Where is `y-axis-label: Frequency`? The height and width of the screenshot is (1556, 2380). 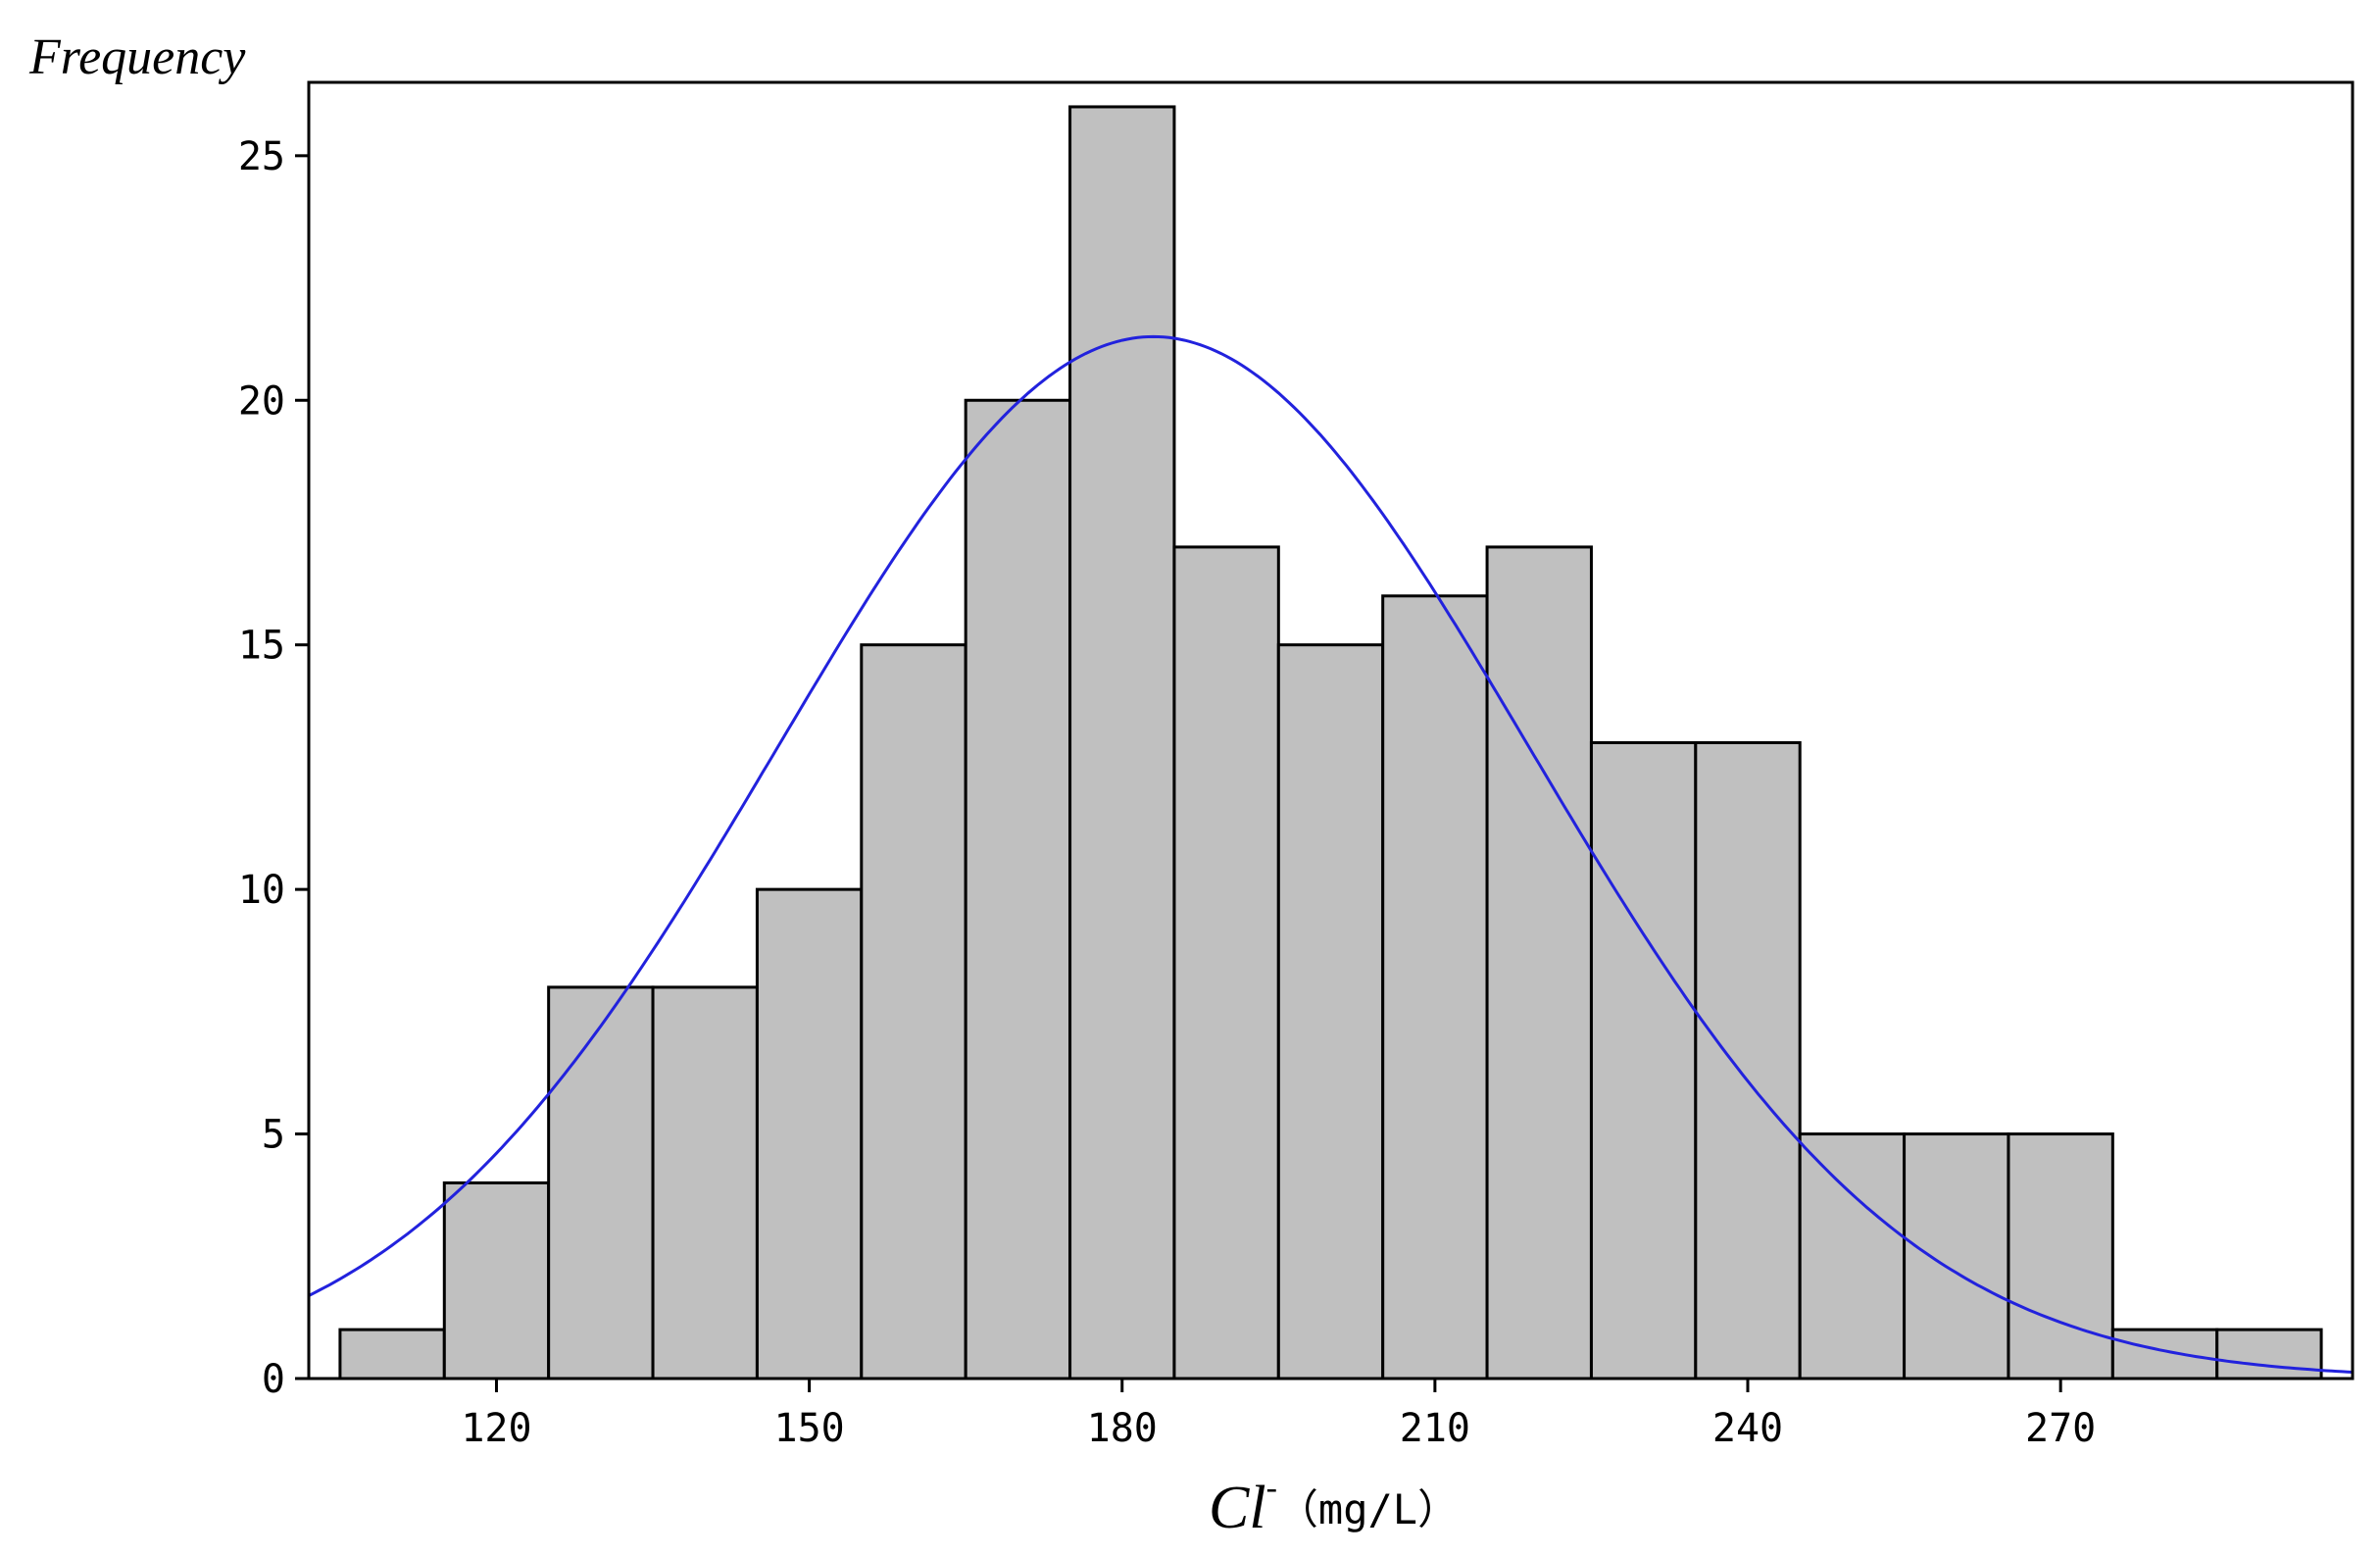
y-axis-label: Frequency is located at coordinates (137, 57).